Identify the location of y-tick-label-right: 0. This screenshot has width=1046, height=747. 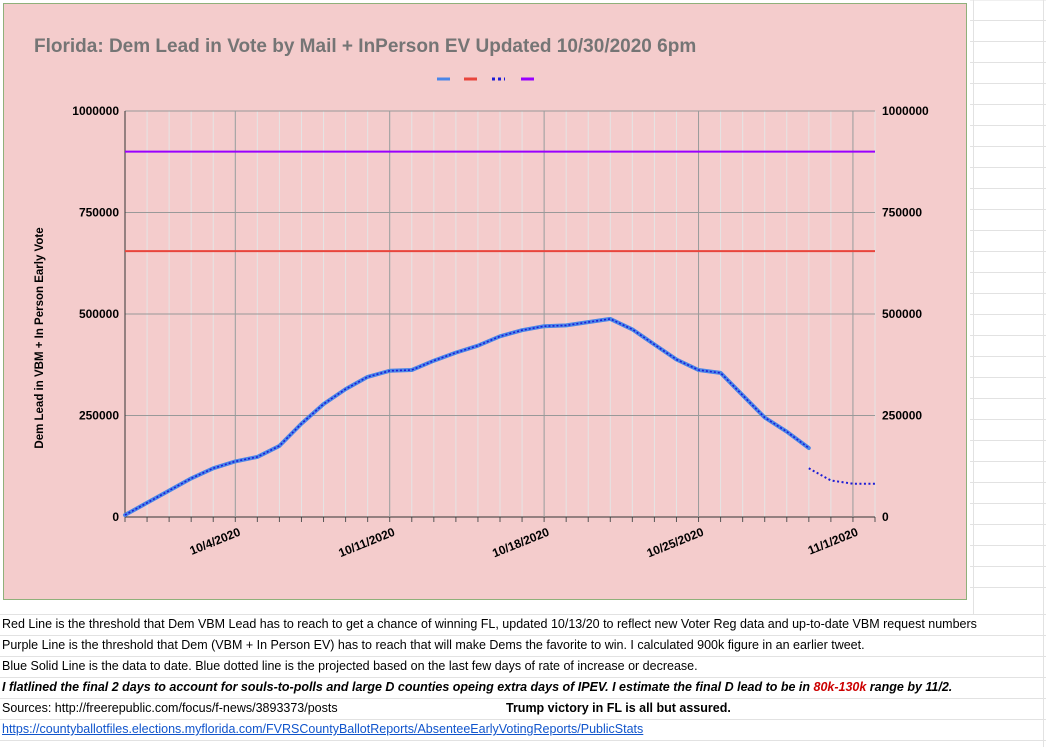
(885, 517).